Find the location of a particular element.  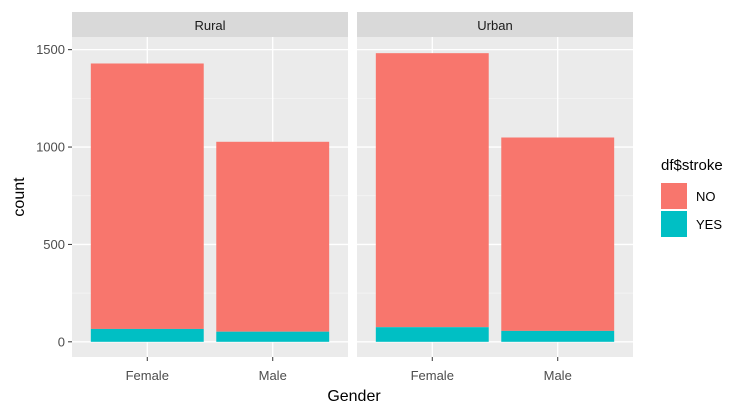

bar-no-urban-female is located at coordinates (432, 190).